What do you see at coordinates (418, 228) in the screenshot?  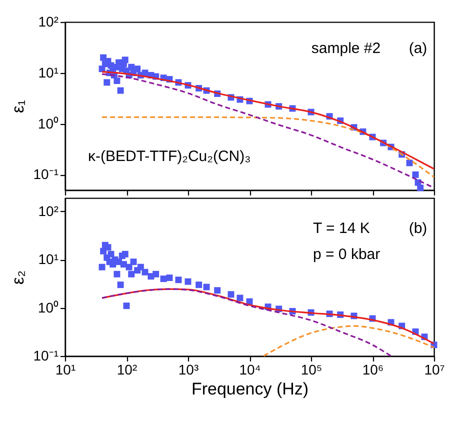 I see `annotation: (b)` at bounding box center [418, 228].